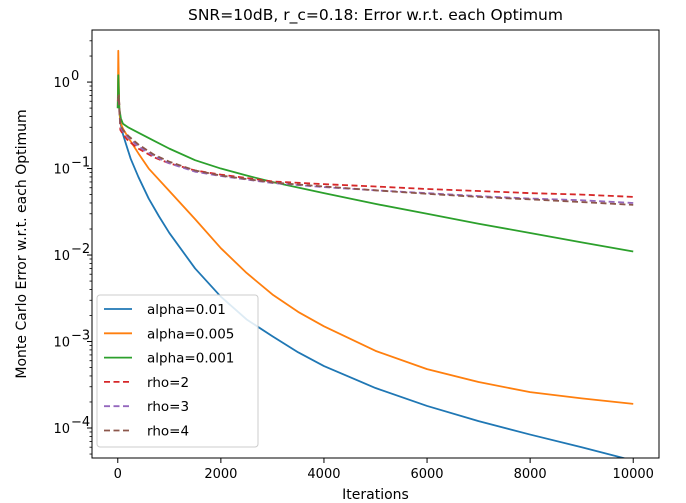 Image resolution: width=686 pixels, height=503 pixels. I want to click on legend-label: rho=3, so click(168, 407).